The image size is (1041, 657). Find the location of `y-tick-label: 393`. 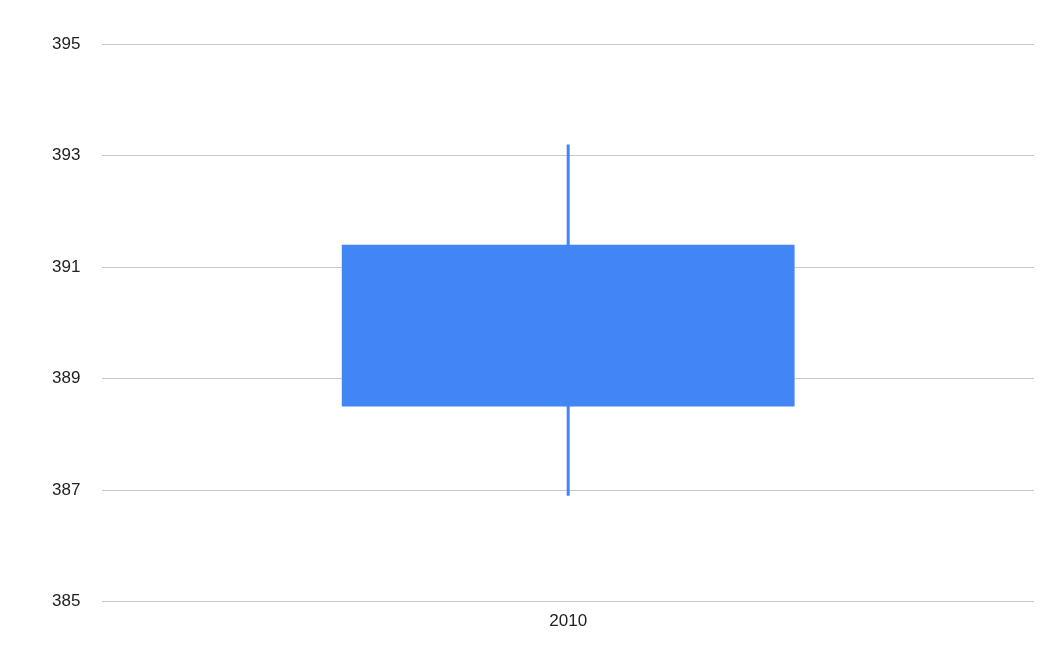

y-tick-label: 393 is located at coordinates (66, 155).